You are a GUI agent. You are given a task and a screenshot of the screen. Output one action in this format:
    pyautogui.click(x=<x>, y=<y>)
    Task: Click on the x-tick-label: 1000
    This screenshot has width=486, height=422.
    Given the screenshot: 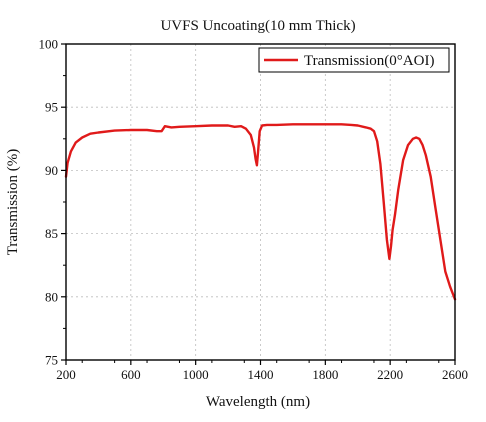 What is the action you would take?
    pyautogui.click(x=196, y=374)
    